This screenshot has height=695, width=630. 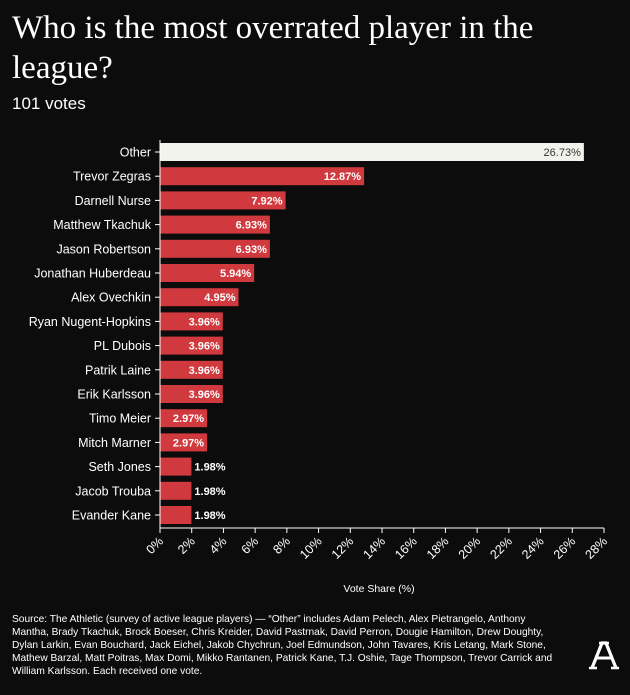 I want to click on category-label: Other, so click(x=135, y=153).